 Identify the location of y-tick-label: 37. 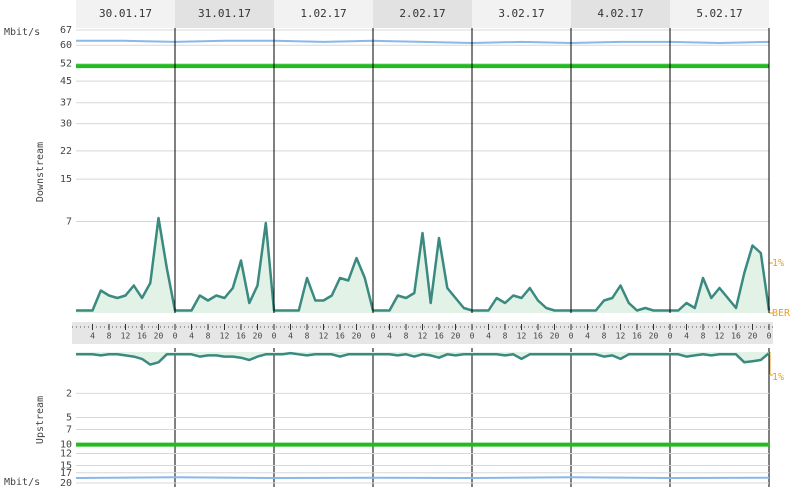
(66, 103).